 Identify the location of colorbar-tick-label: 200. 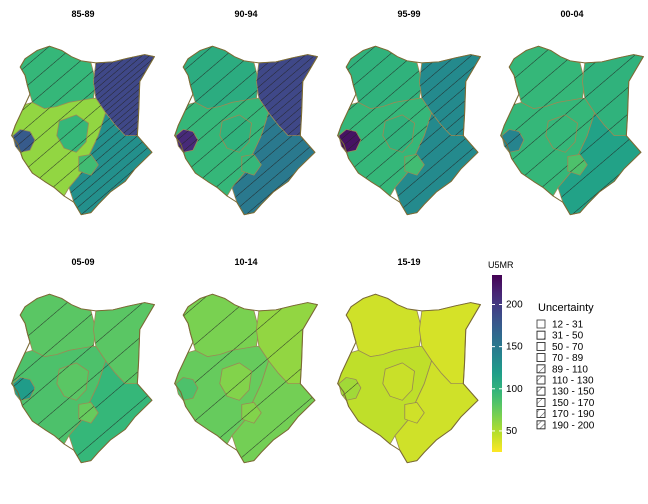
(514, 305).